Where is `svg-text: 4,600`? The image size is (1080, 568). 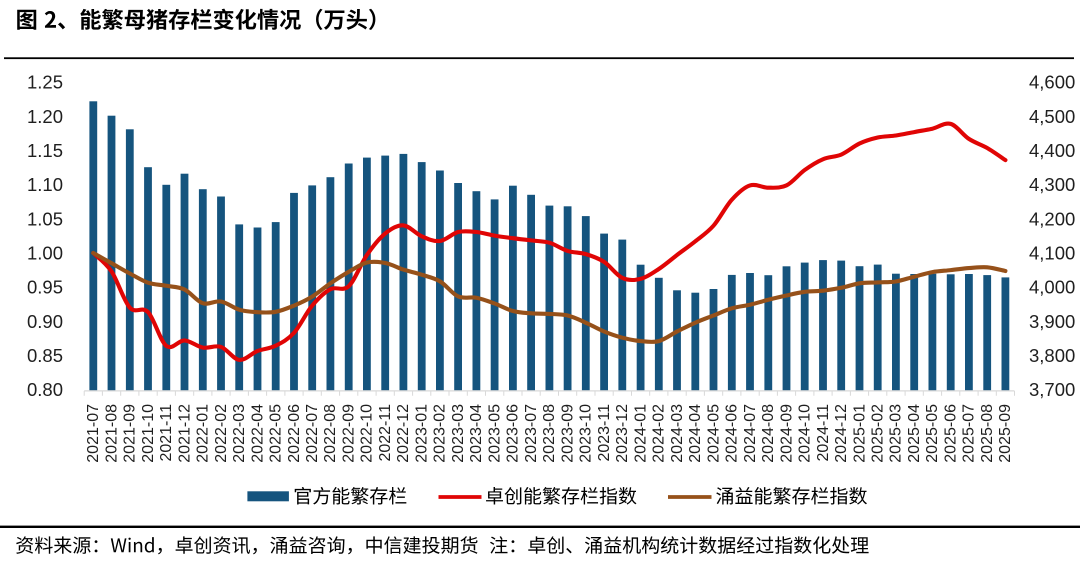
svg-text: 4,600 is located at coordinates (1052, 82).